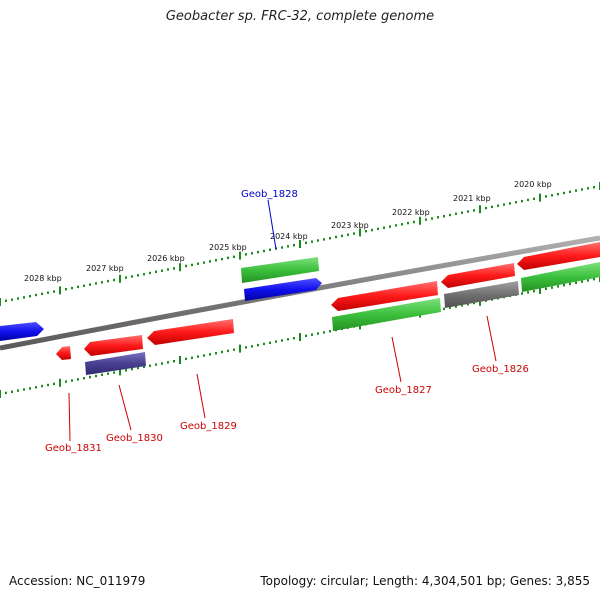  What do you see at coordinates (73, 448) in the screenshot?
I see `gene-label-geob-1831: Geob_1831` at bounding box center [73, 448].